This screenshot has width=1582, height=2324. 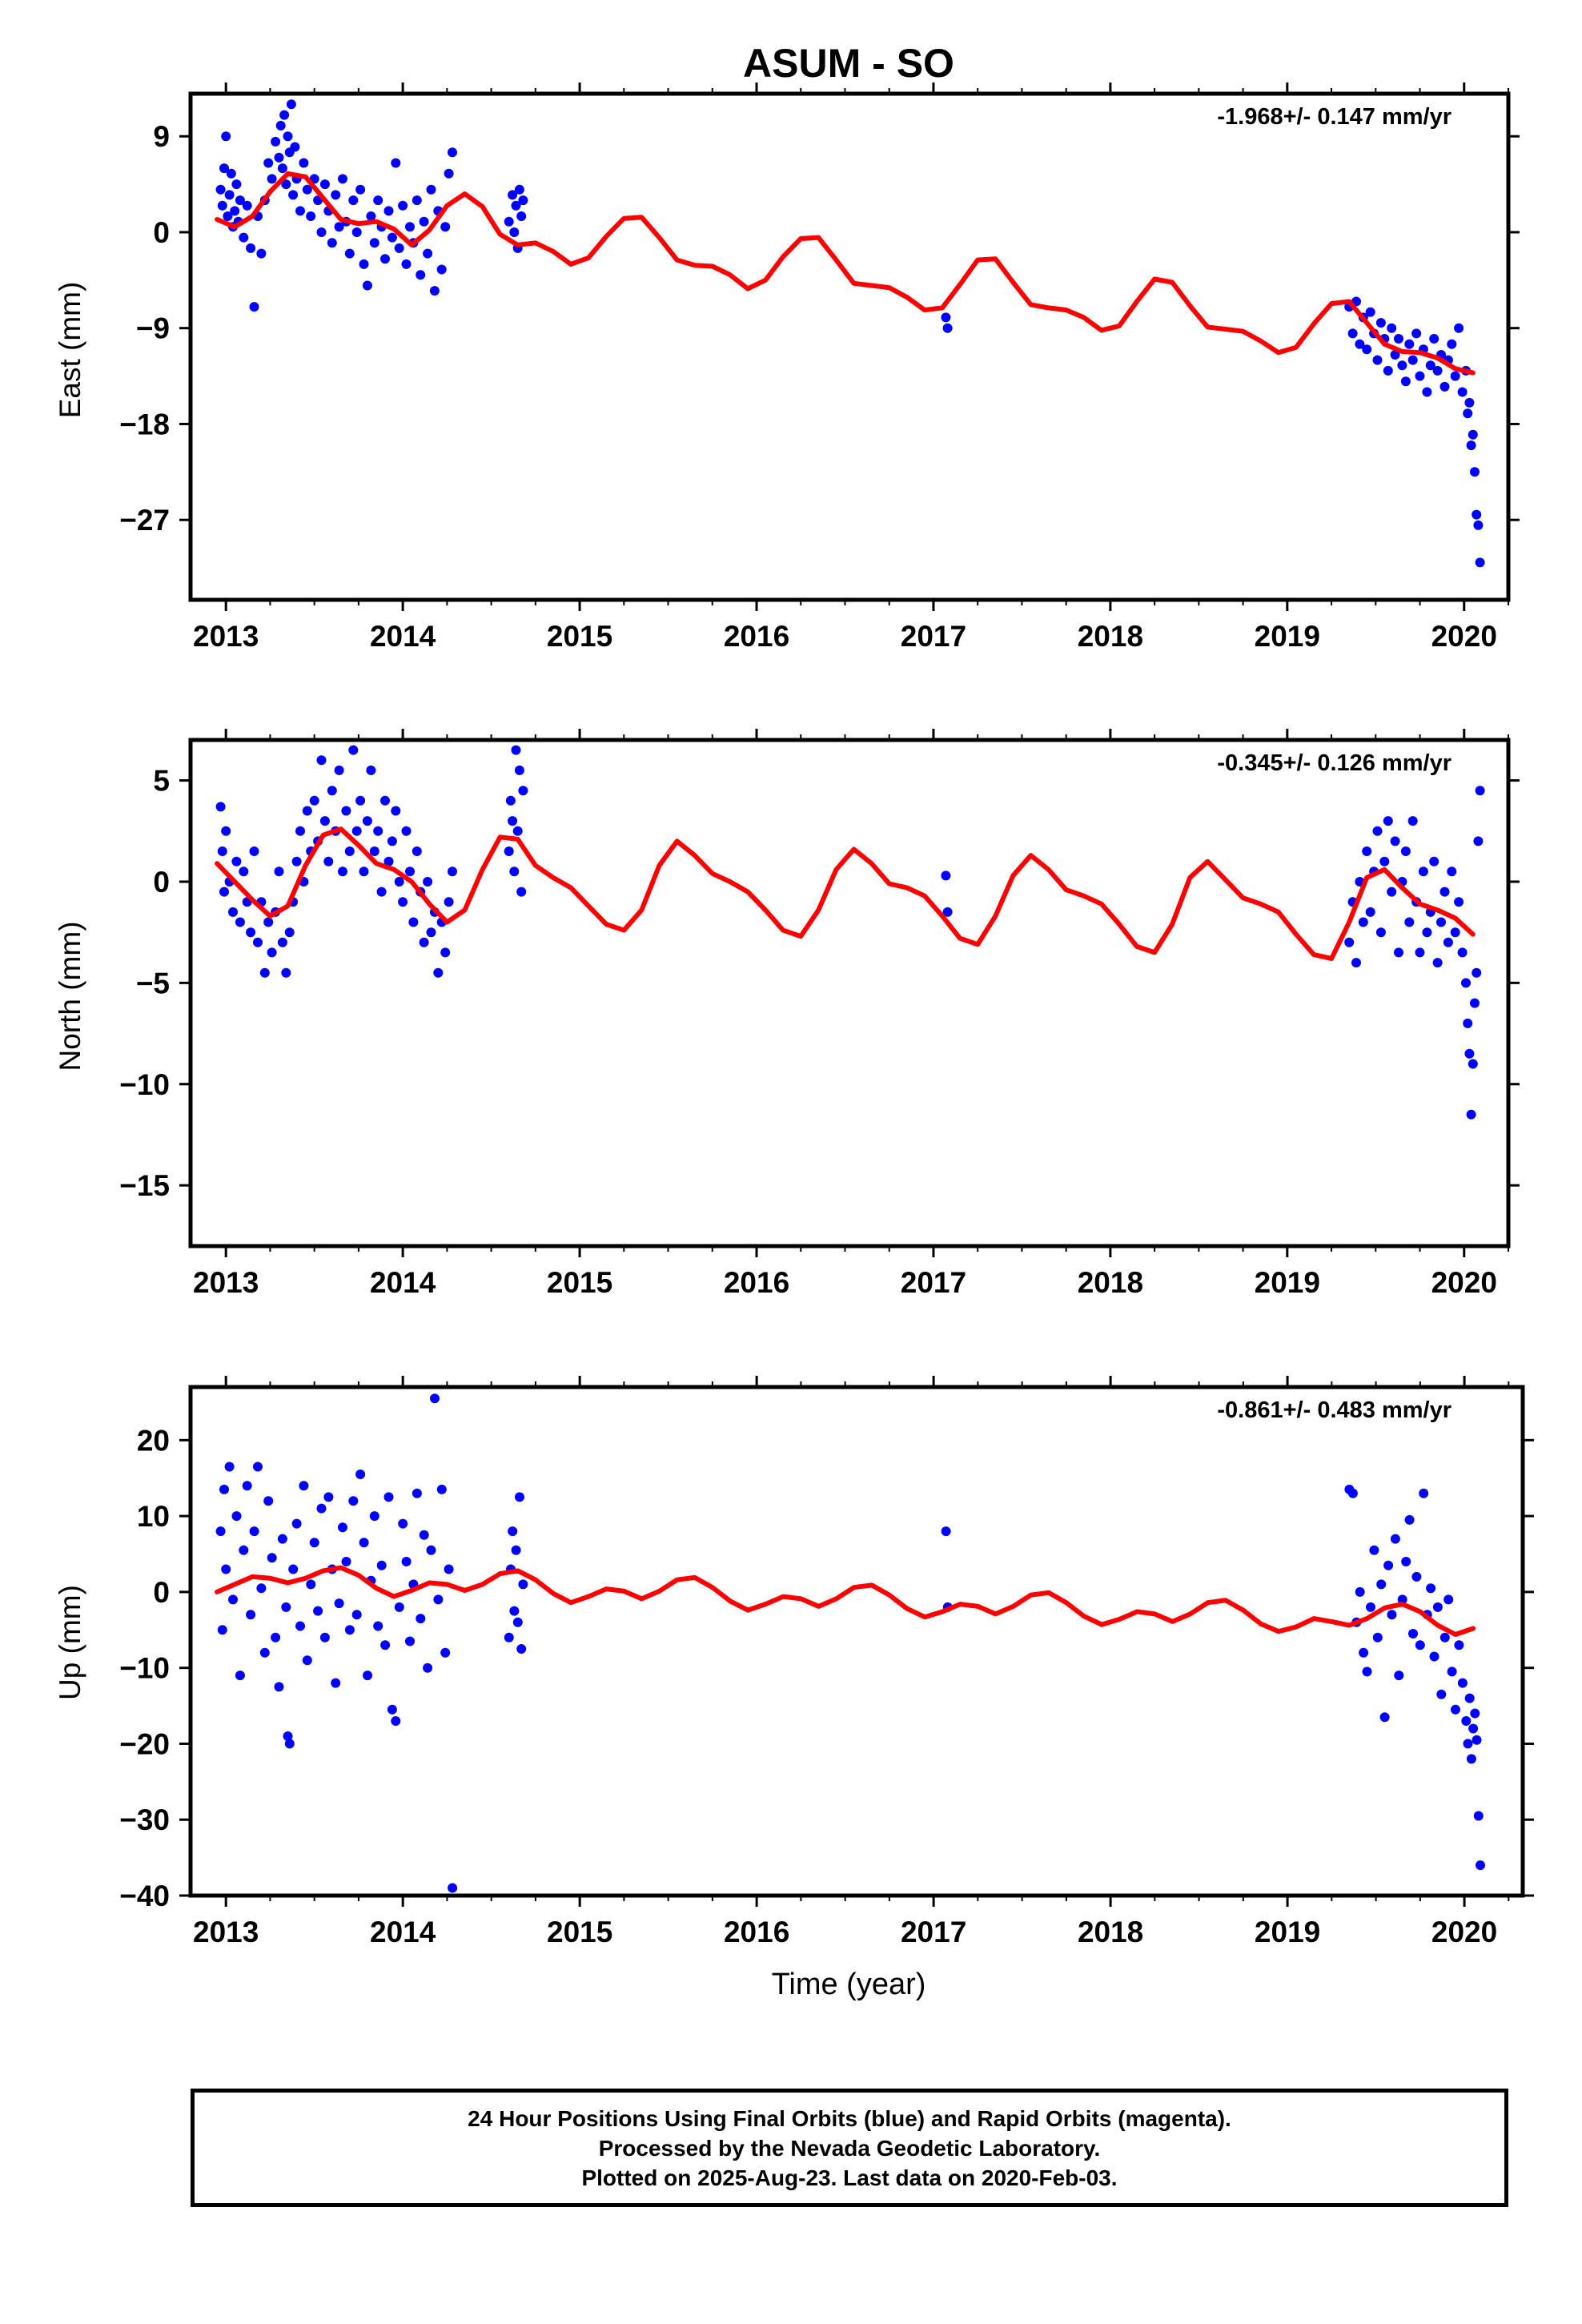 I want to click on north-rate-label: -0.345+/- 0.126 mm/yr, so click(x=1334, y=763).